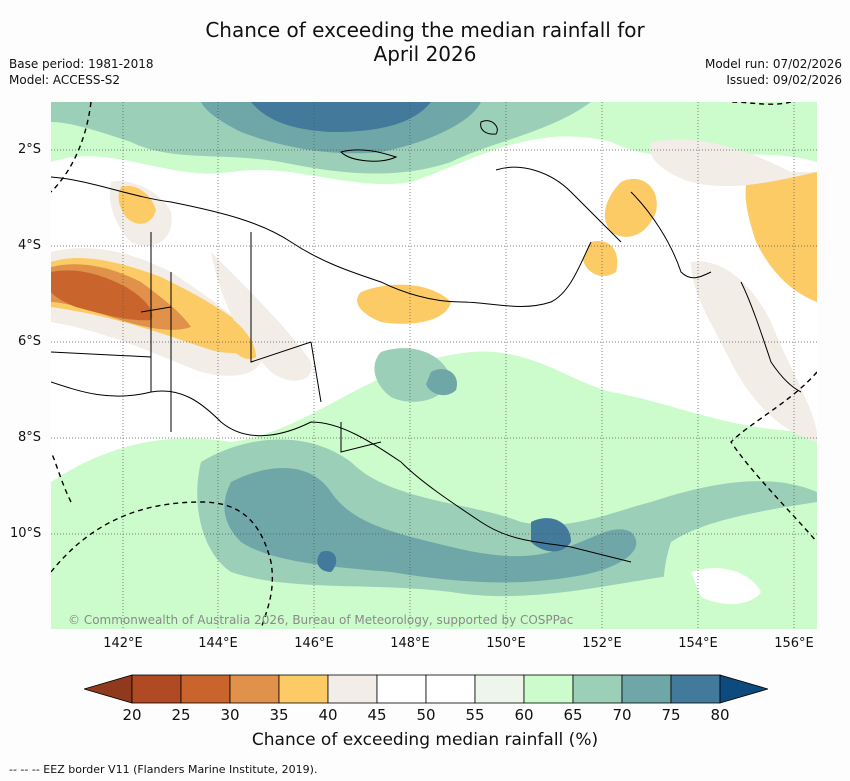 The width and height of the screenshot is (850, 781). I want to click on lon-label-144e: 144°E, so click(218, 643).